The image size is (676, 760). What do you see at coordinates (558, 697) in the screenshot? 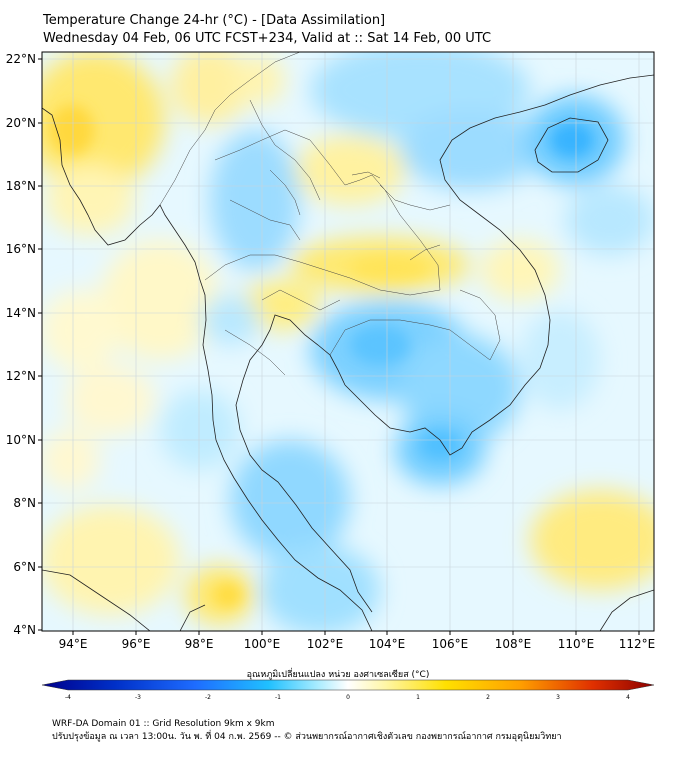
I see `colorbar-tick: 3` at bounding box center [558, 697].